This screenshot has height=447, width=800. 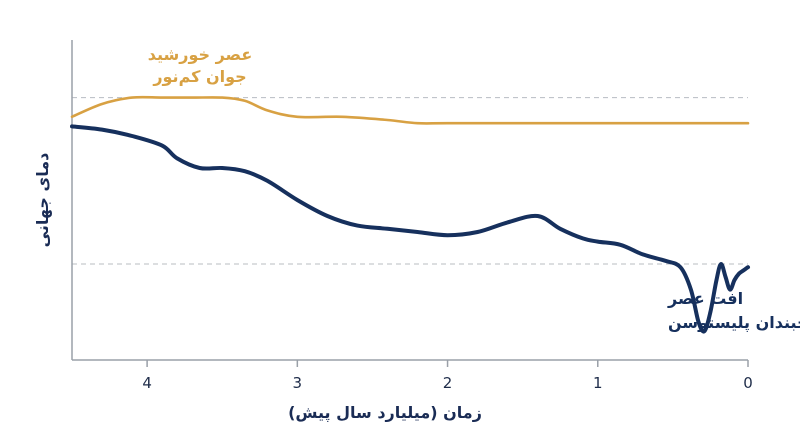 What do you see at coordinates (734, 323) in the screenshot?
I see `series-label-1-line-1: یخبندان پلیستوسن` at bounding box center [734, 323].